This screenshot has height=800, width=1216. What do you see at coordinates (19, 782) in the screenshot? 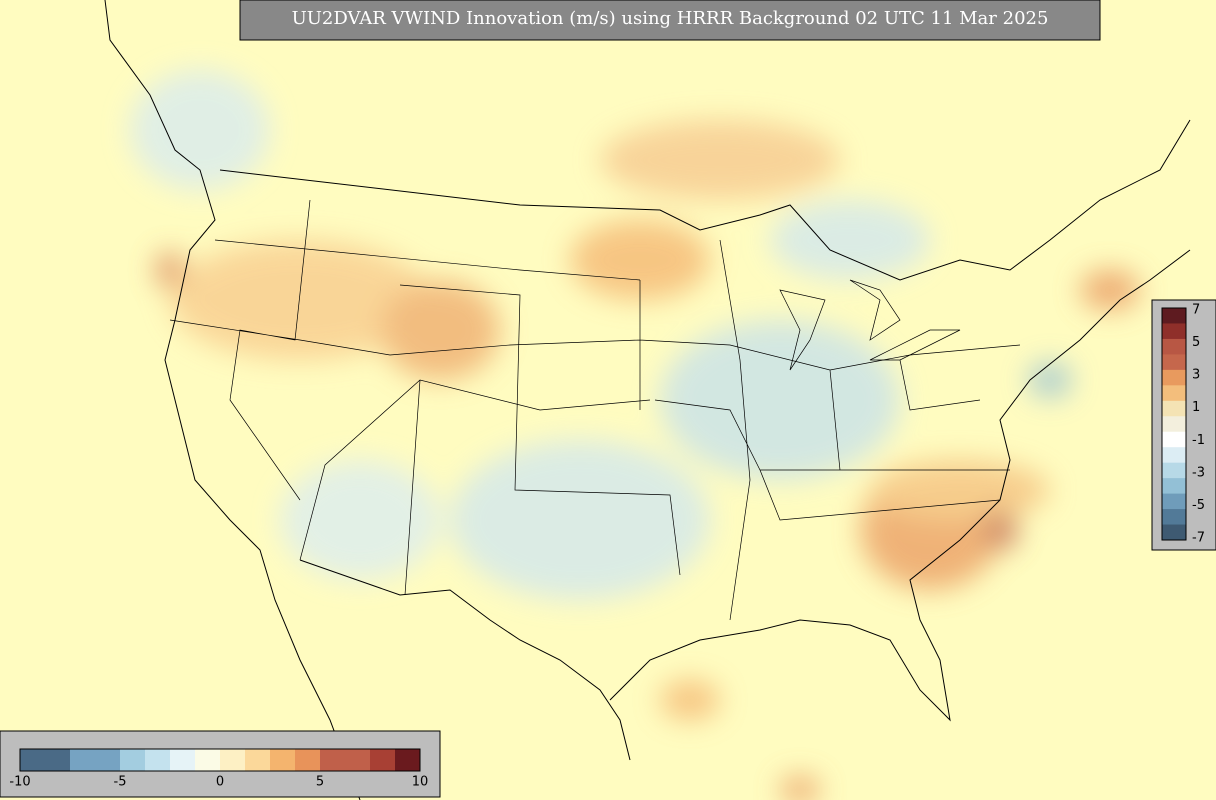
I see `colorbar-tick-label: -10` at bounding box center [19, 782].